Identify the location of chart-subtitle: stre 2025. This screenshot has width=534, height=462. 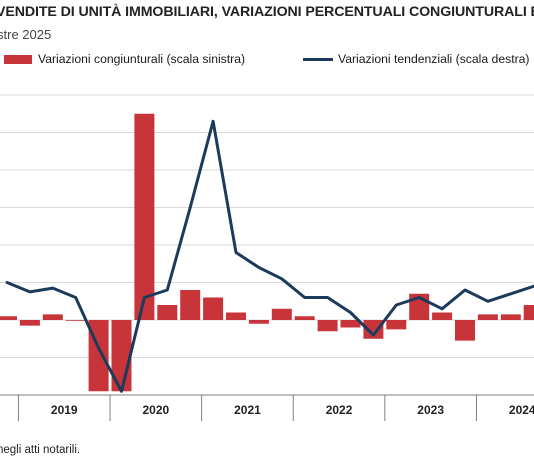
(26, 34).